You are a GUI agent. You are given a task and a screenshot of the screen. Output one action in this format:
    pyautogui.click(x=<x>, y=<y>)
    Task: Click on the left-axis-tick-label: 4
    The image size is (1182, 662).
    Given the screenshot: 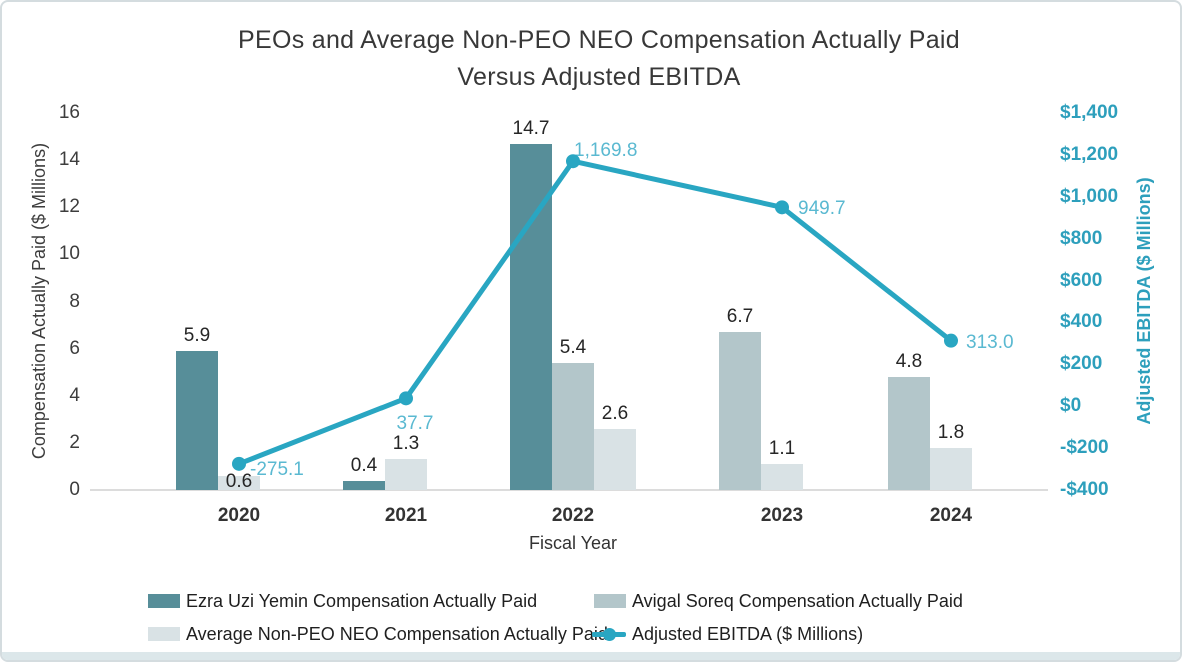 What is the action you would take?
    pyautogui.click(x=74, y=395)
    